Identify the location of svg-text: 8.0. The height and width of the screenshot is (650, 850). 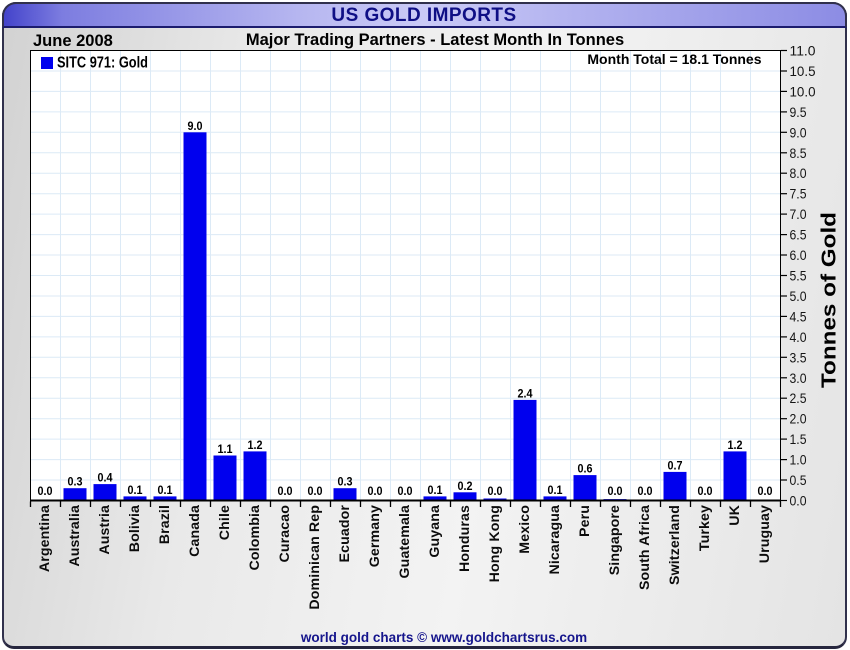
(798, 173).